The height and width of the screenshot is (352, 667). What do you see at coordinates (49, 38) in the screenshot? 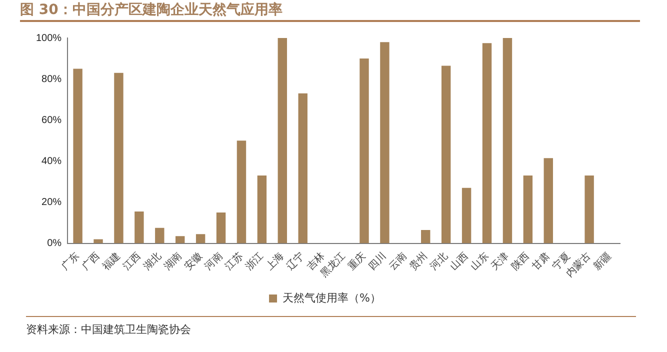
I see `y-tick-label: 100%` at bounding box center [49, 38].